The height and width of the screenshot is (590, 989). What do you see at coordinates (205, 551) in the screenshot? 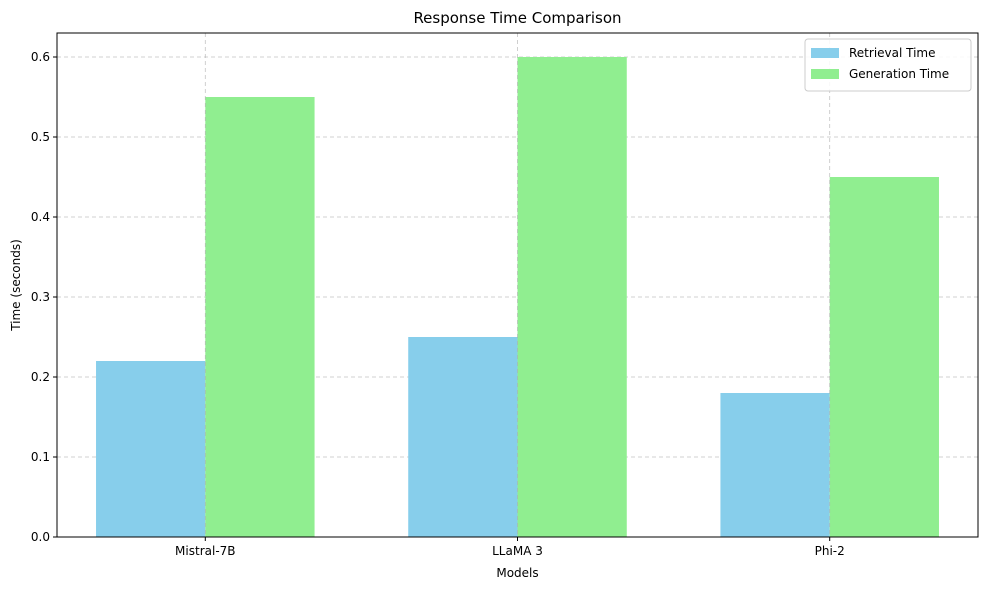
I see `x-tick-label: Mistral-7B` at bounding box center [205, 551].